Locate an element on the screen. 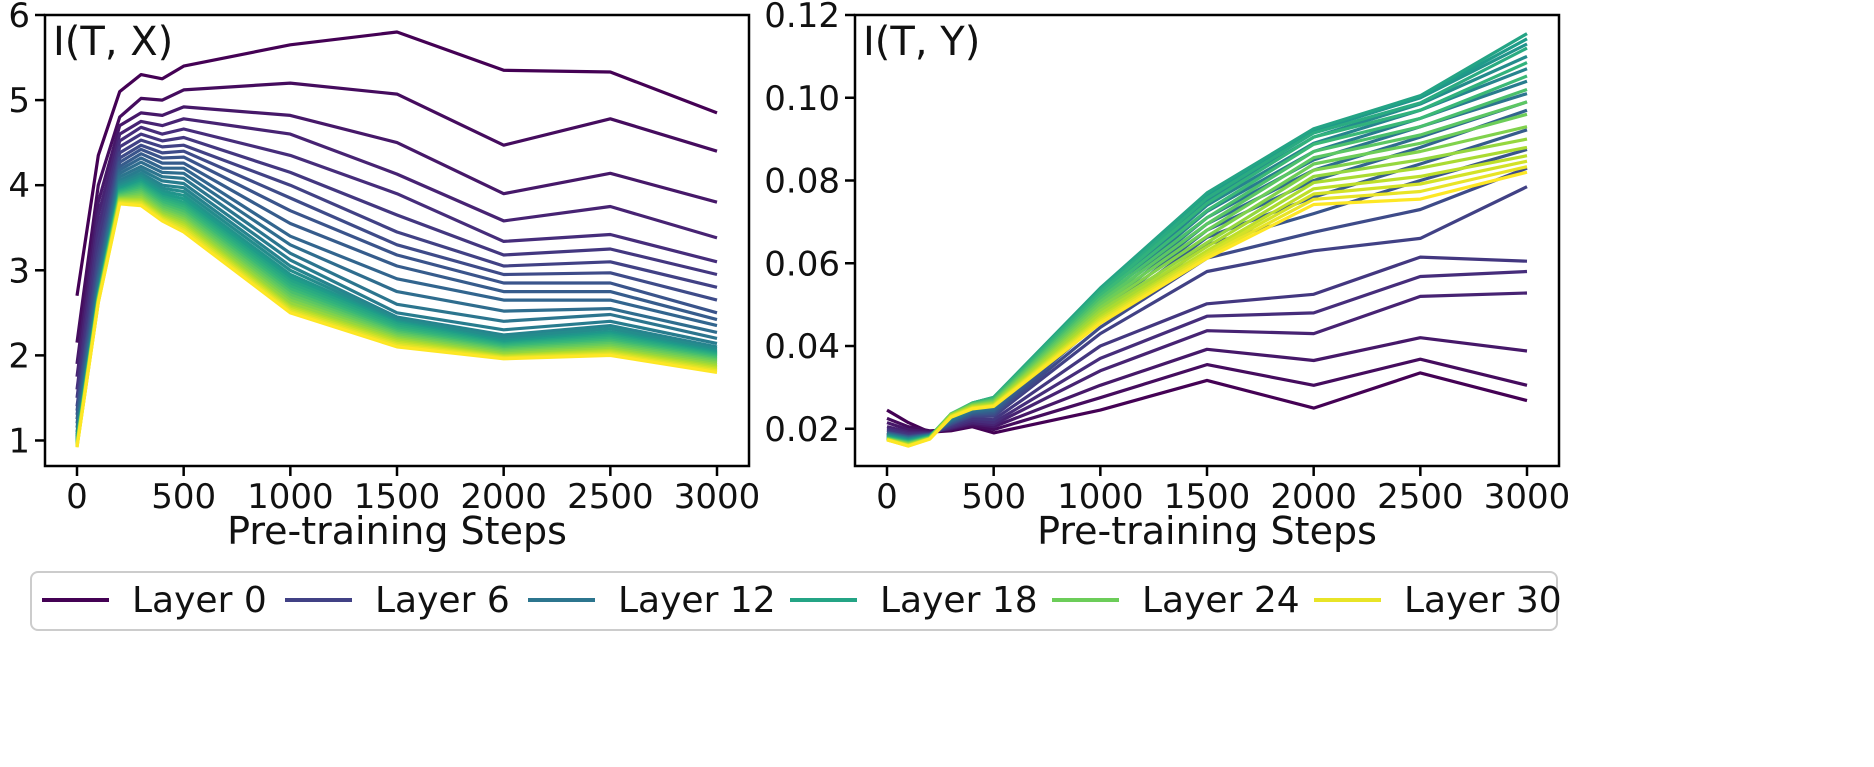 The height and width of the screenshot is (767, 1874). y-tick-label: 0.06 is located at coordinates (802, 264).